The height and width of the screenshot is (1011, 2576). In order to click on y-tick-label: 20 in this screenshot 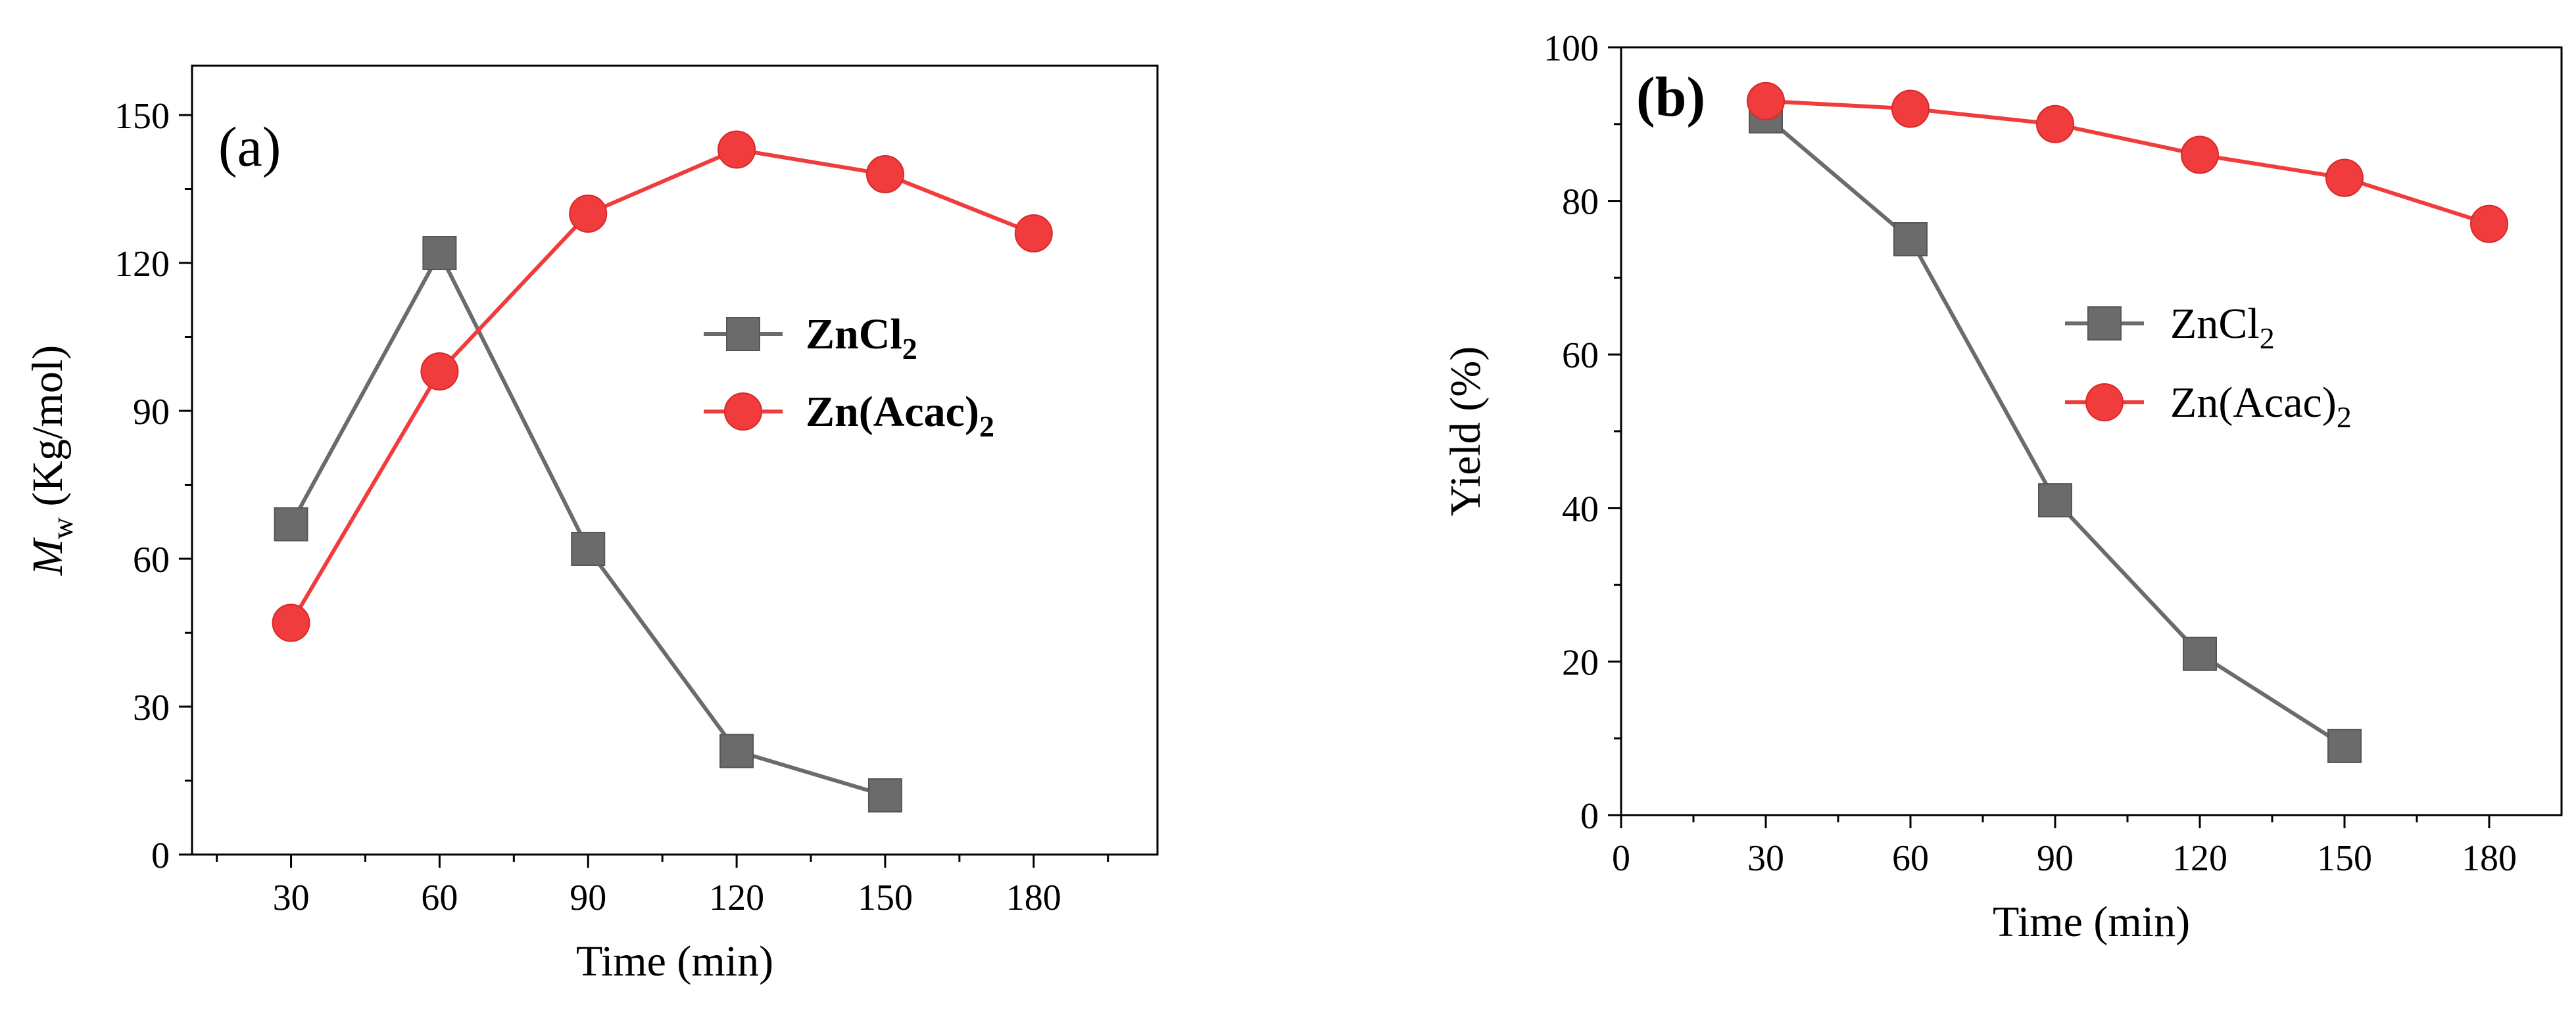, I will do `click(1581, 662)`.